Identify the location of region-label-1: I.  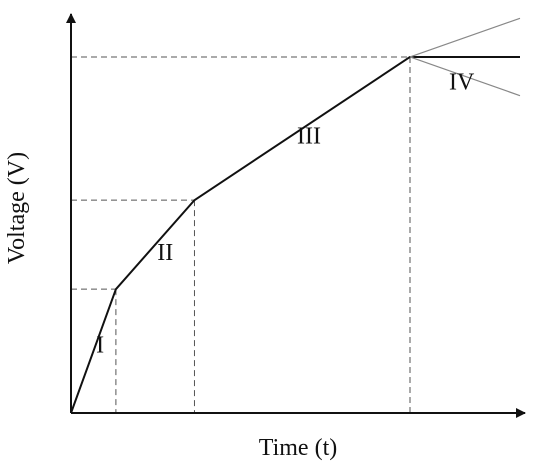
(100, 346).